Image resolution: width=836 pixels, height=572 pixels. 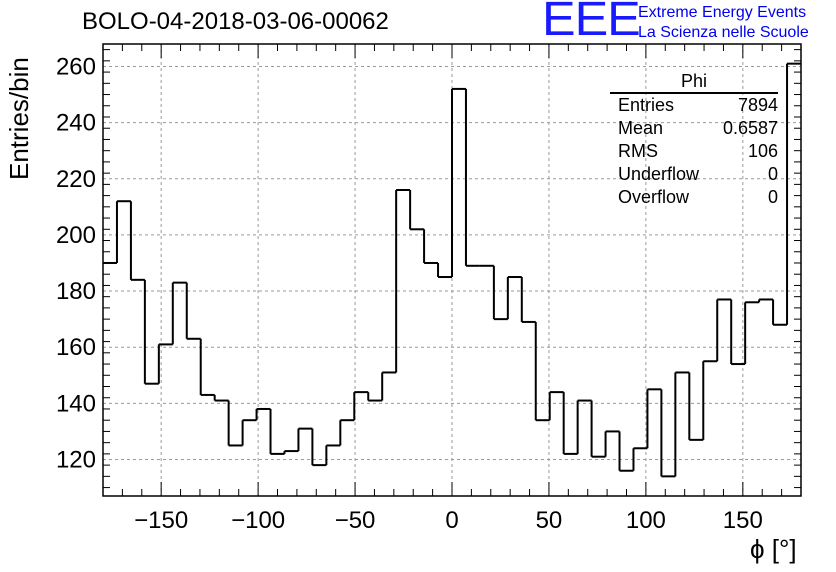 I want to click on stats-row-overflow: Overflow 0, so click(x=694, y=197).